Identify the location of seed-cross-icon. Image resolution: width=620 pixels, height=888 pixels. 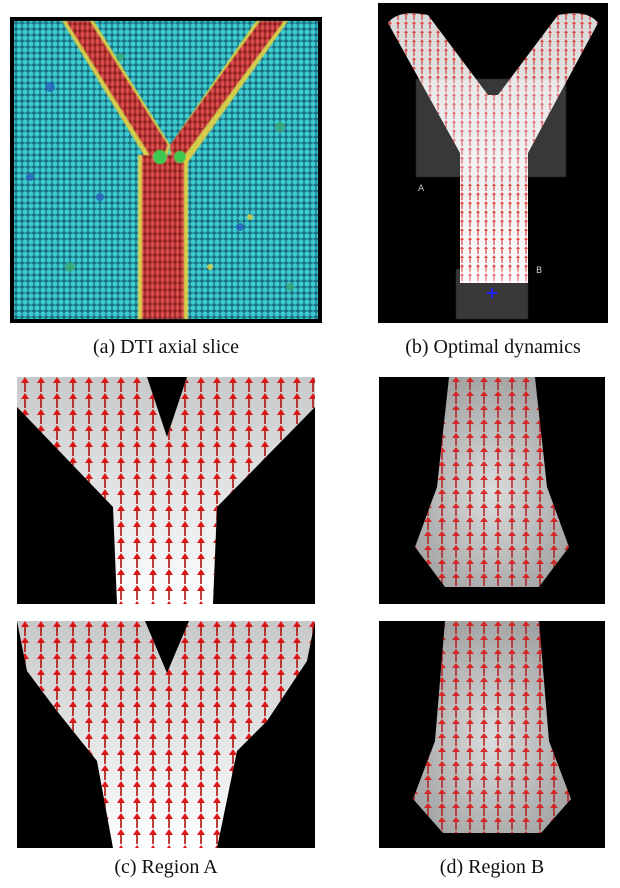
(492, 293).